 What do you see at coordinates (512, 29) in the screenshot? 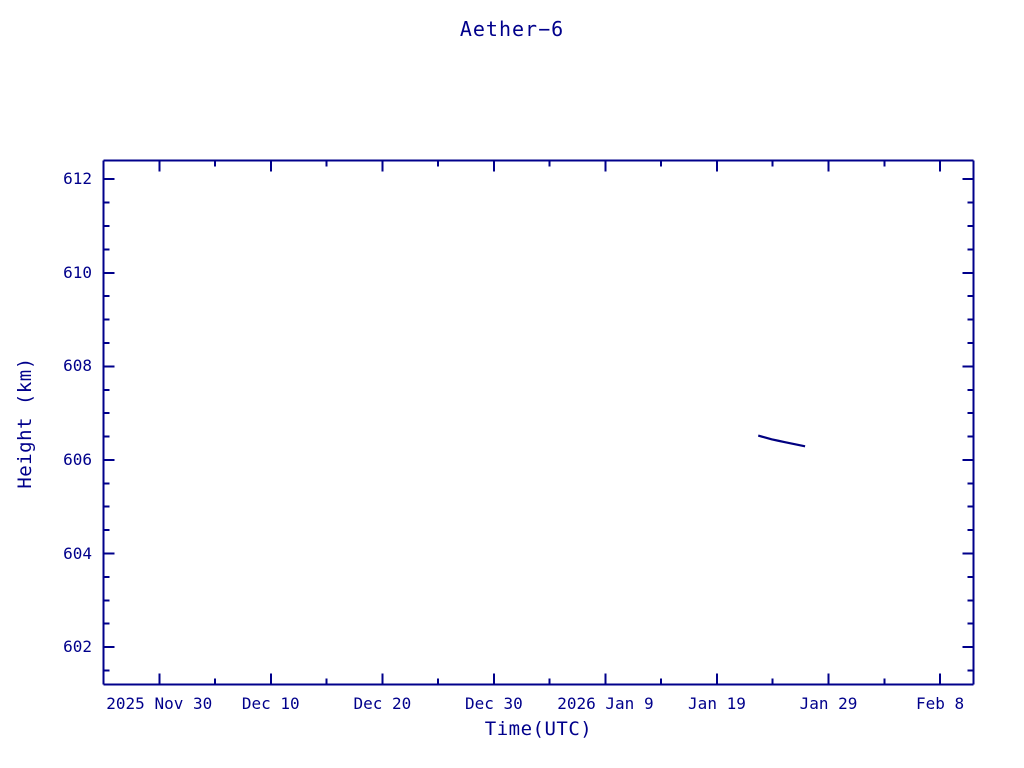
I see `page-title: Aether−6` at bounding box center [512, 29].